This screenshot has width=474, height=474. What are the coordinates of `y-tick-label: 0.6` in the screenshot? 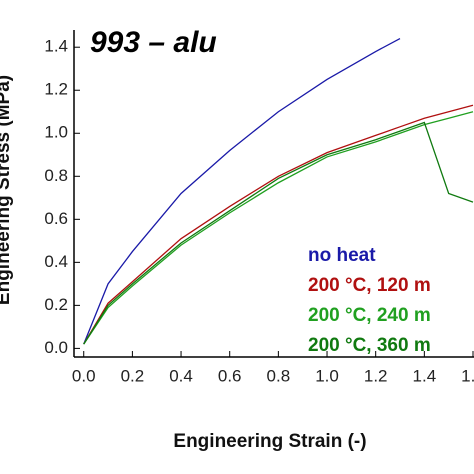 It's located at (56, 218).